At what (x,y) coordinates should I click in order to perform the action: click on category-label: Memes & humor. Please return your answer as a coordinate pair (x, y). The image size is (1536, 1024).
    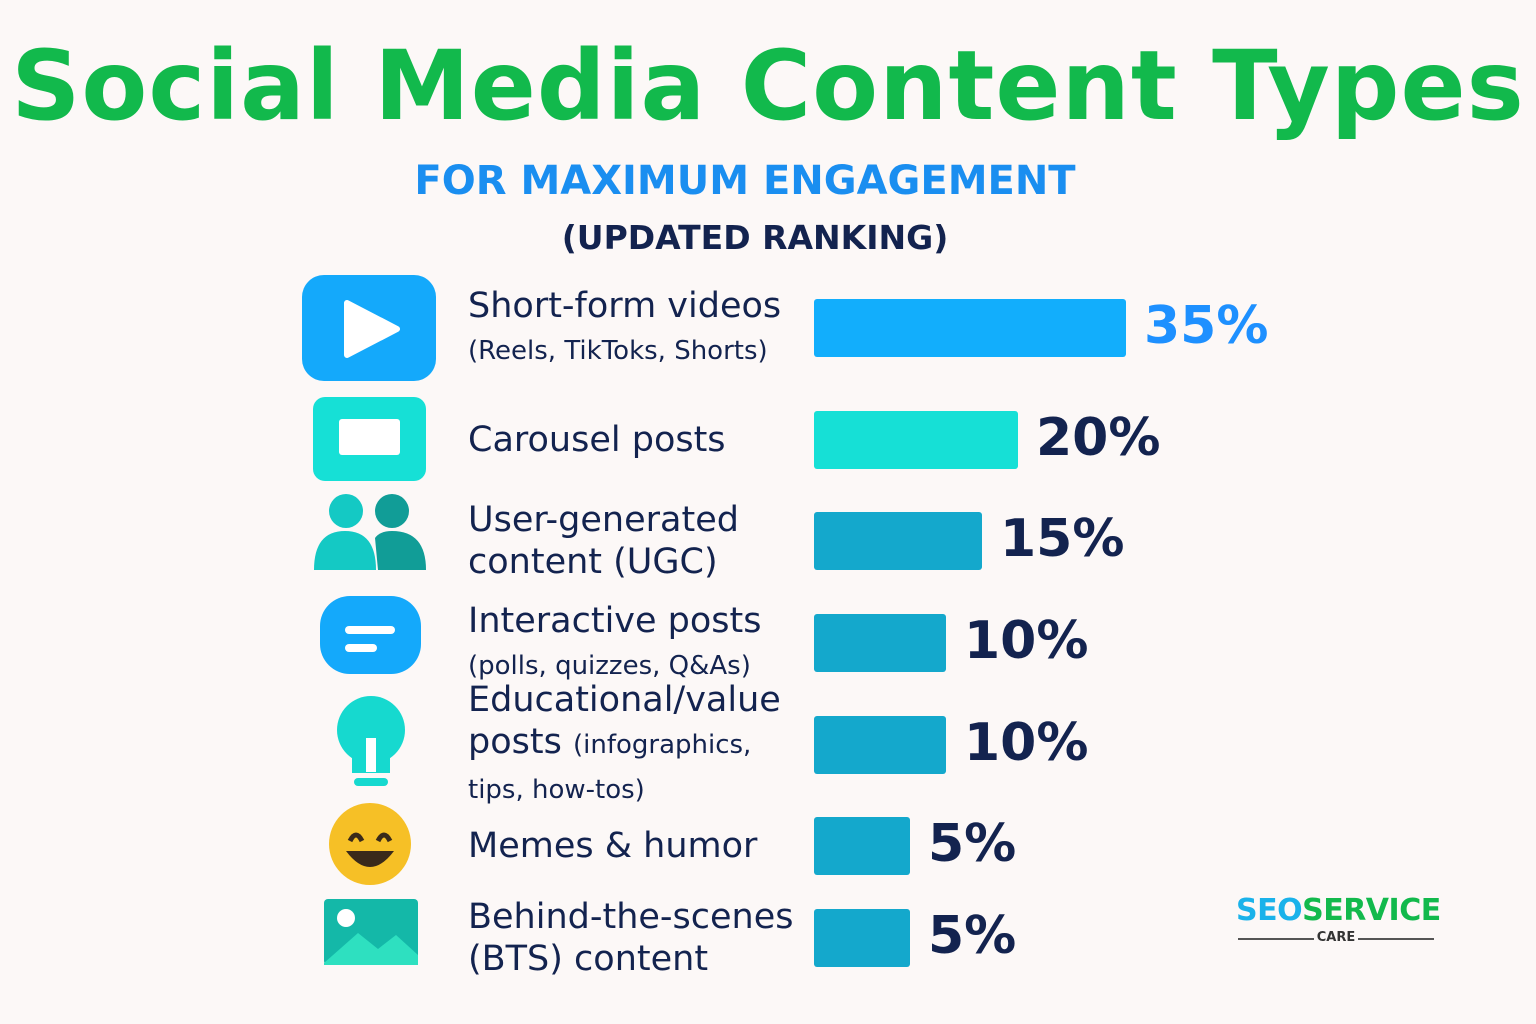
    Looking at the image, I should click on (633, 846).